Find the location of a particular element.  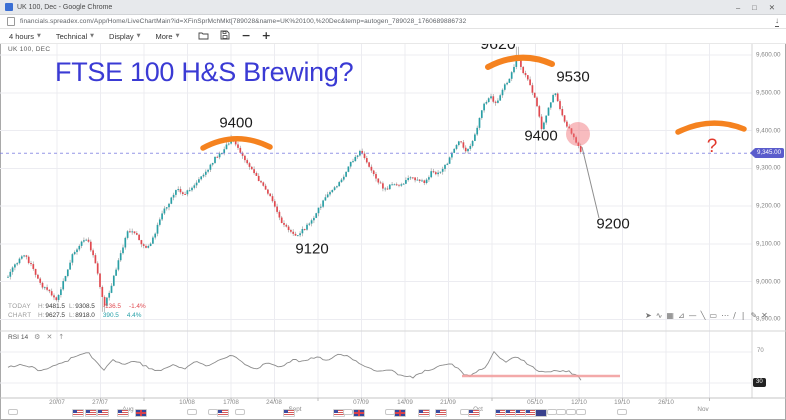

move-up-icon: ↑ is located at coordinates (61, 337).